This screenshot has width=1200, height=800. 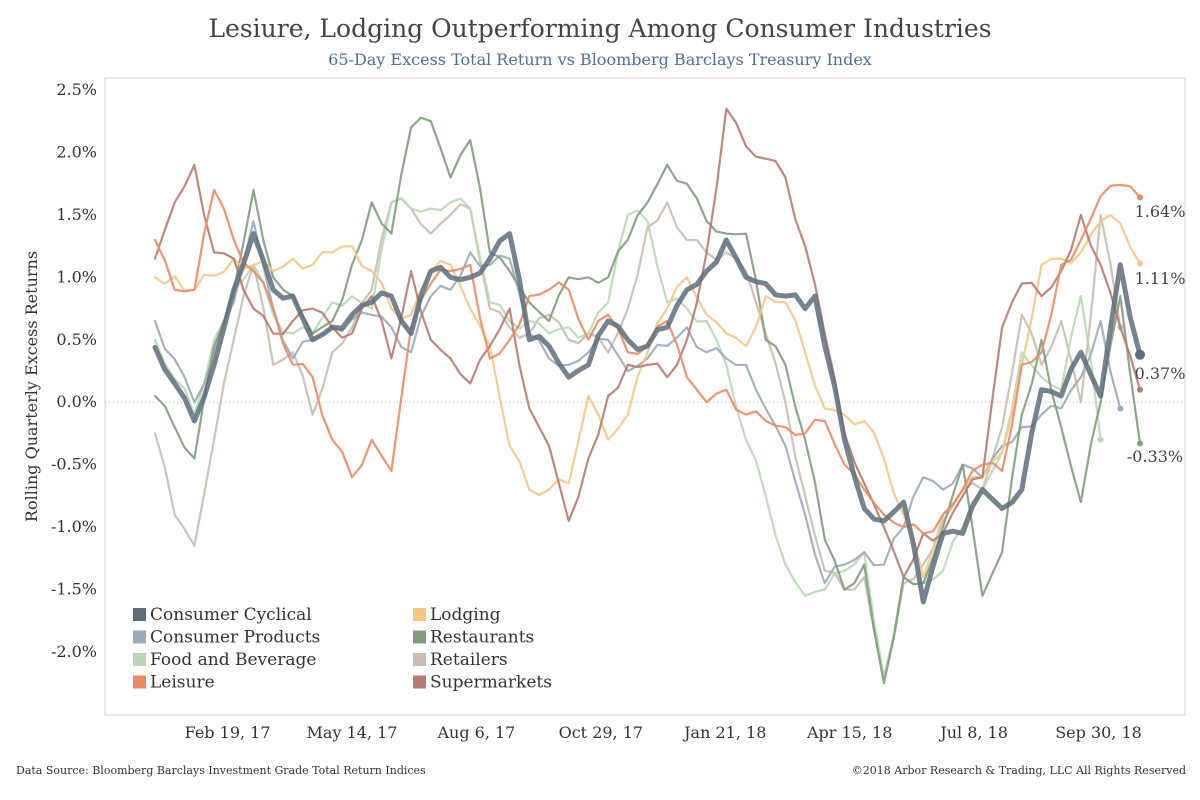 I want to click on x-tick-label: Feb 19, 17, so click(x=228, y=732).